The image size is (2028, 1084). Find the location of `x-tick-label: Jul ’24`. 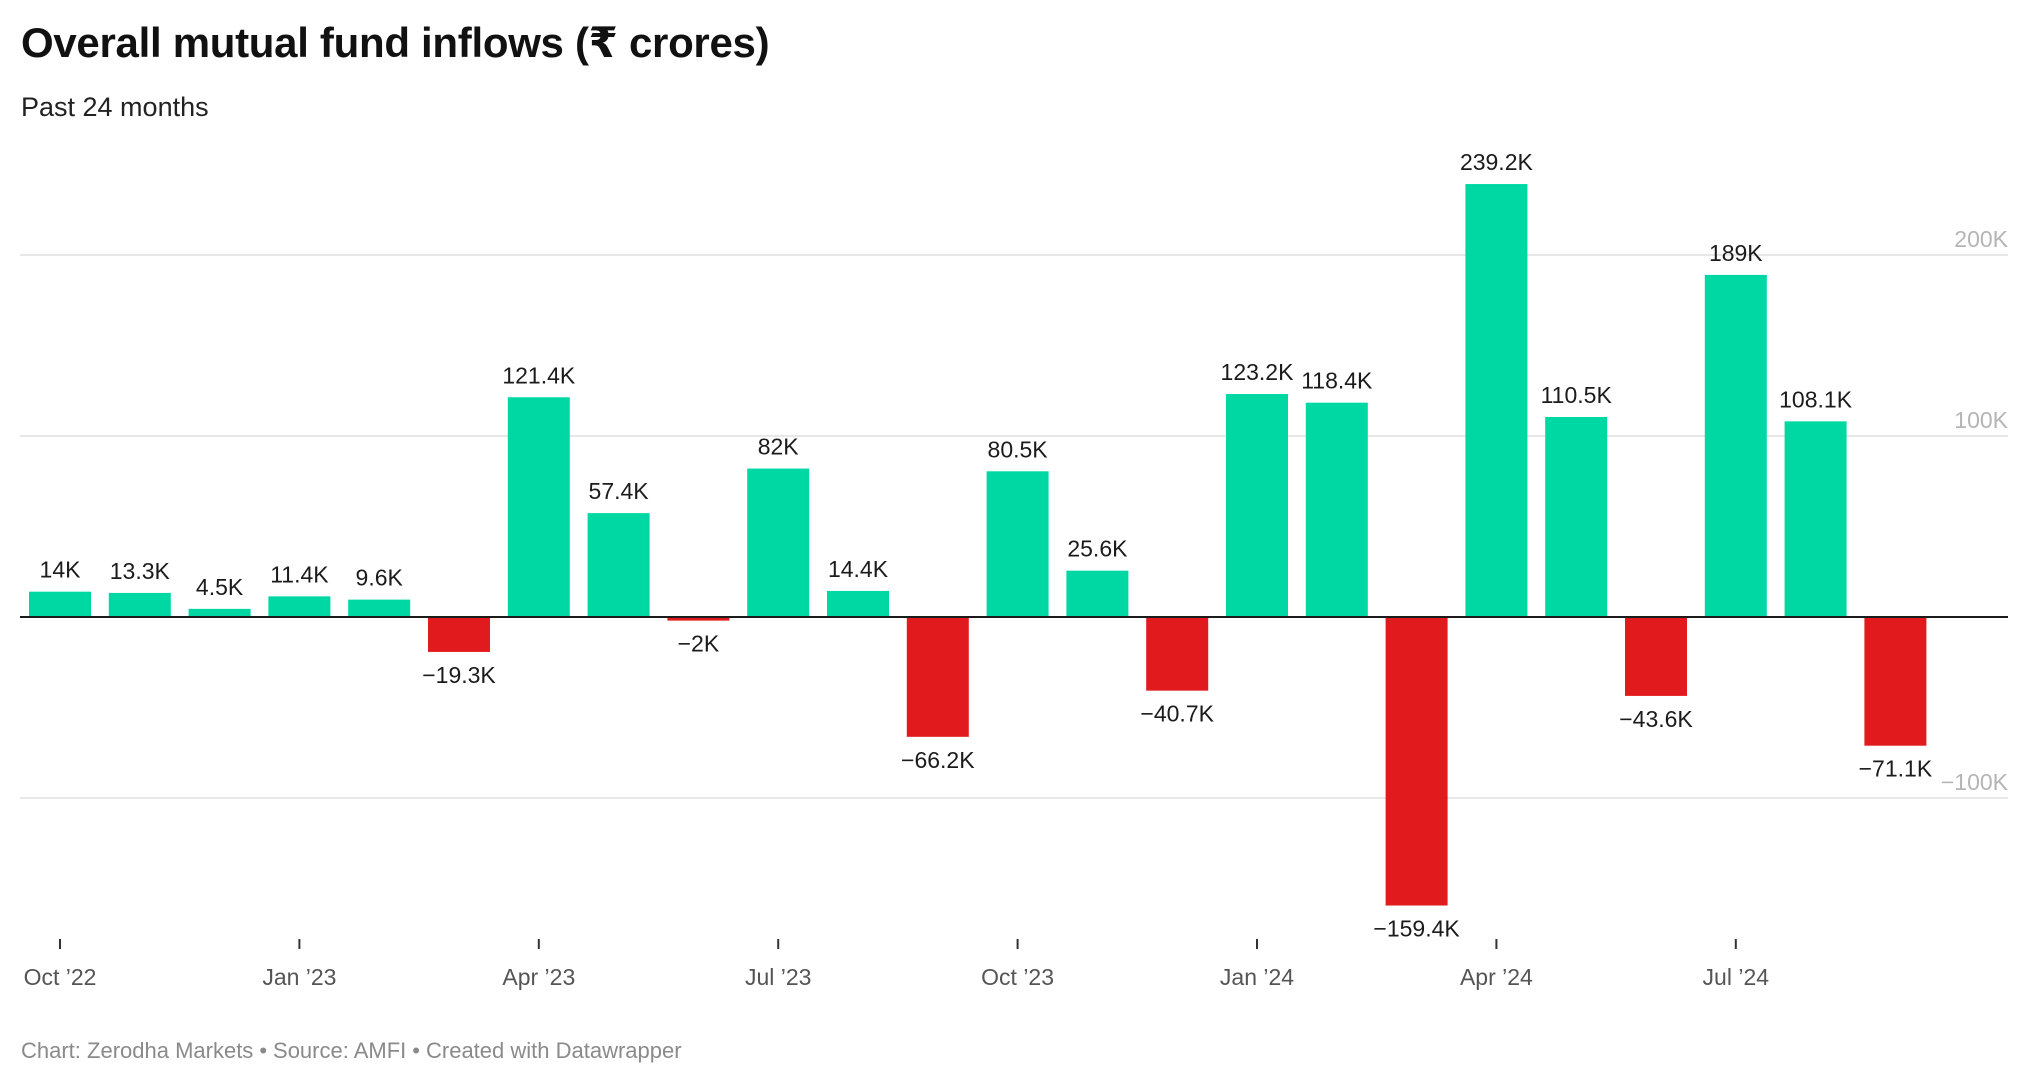

x-tick-label: Jul ’24 is located at coordinates (1736, 977).